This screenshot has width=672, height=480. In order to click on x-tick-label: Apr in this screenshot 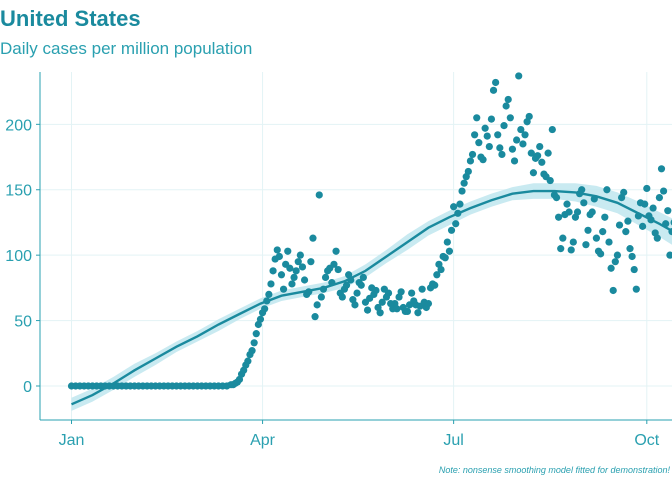, I will do `click(263, 440)`.